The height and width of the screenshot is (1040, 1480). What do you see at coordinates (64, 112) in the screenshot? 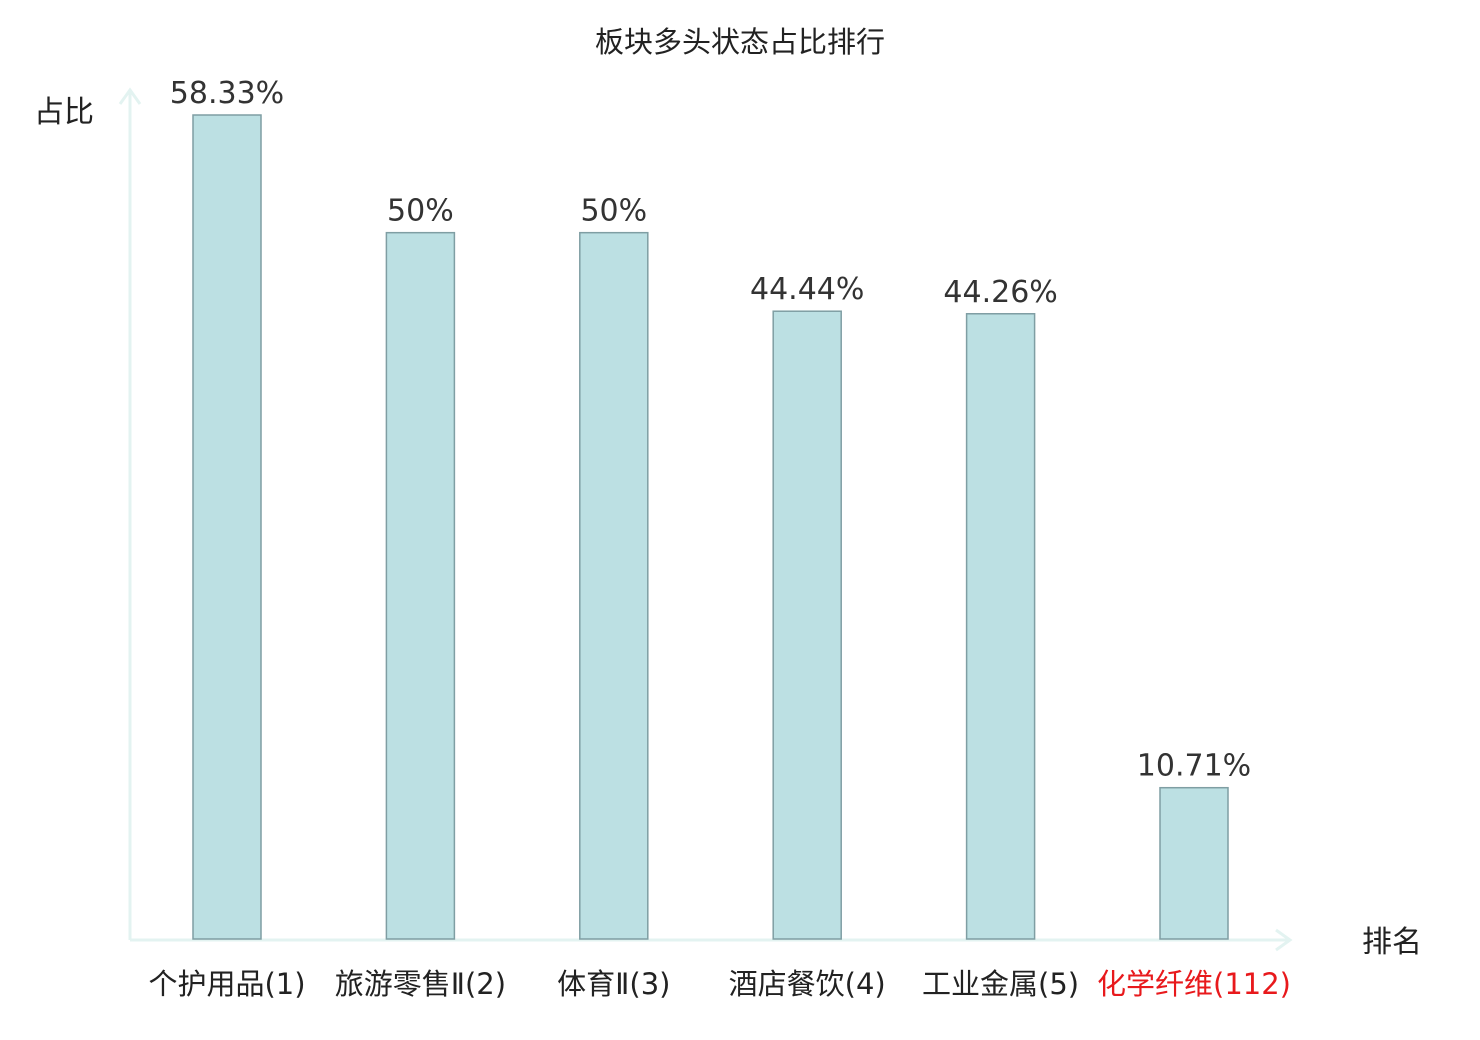
I see `y-axis-label: 占比` at bounding box center [64, 112].